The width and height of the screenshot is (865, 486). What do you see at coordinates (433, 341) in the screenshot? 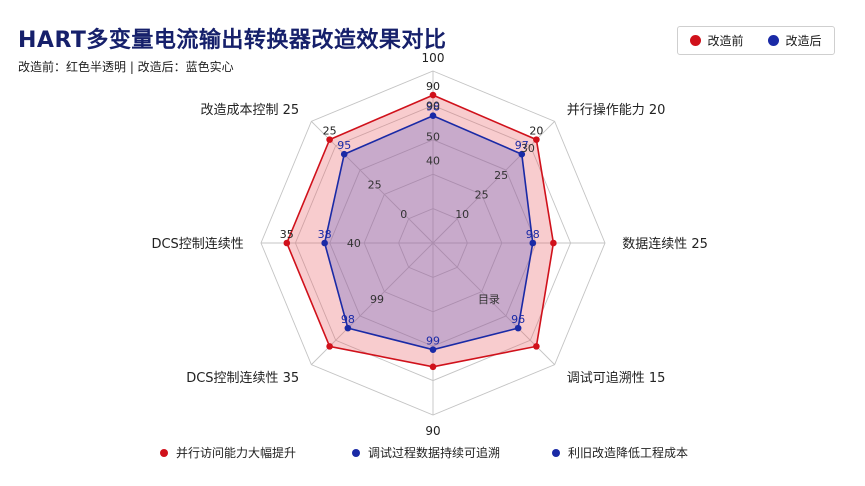
I see `data-label: 99` at bounding box center [433, 341].